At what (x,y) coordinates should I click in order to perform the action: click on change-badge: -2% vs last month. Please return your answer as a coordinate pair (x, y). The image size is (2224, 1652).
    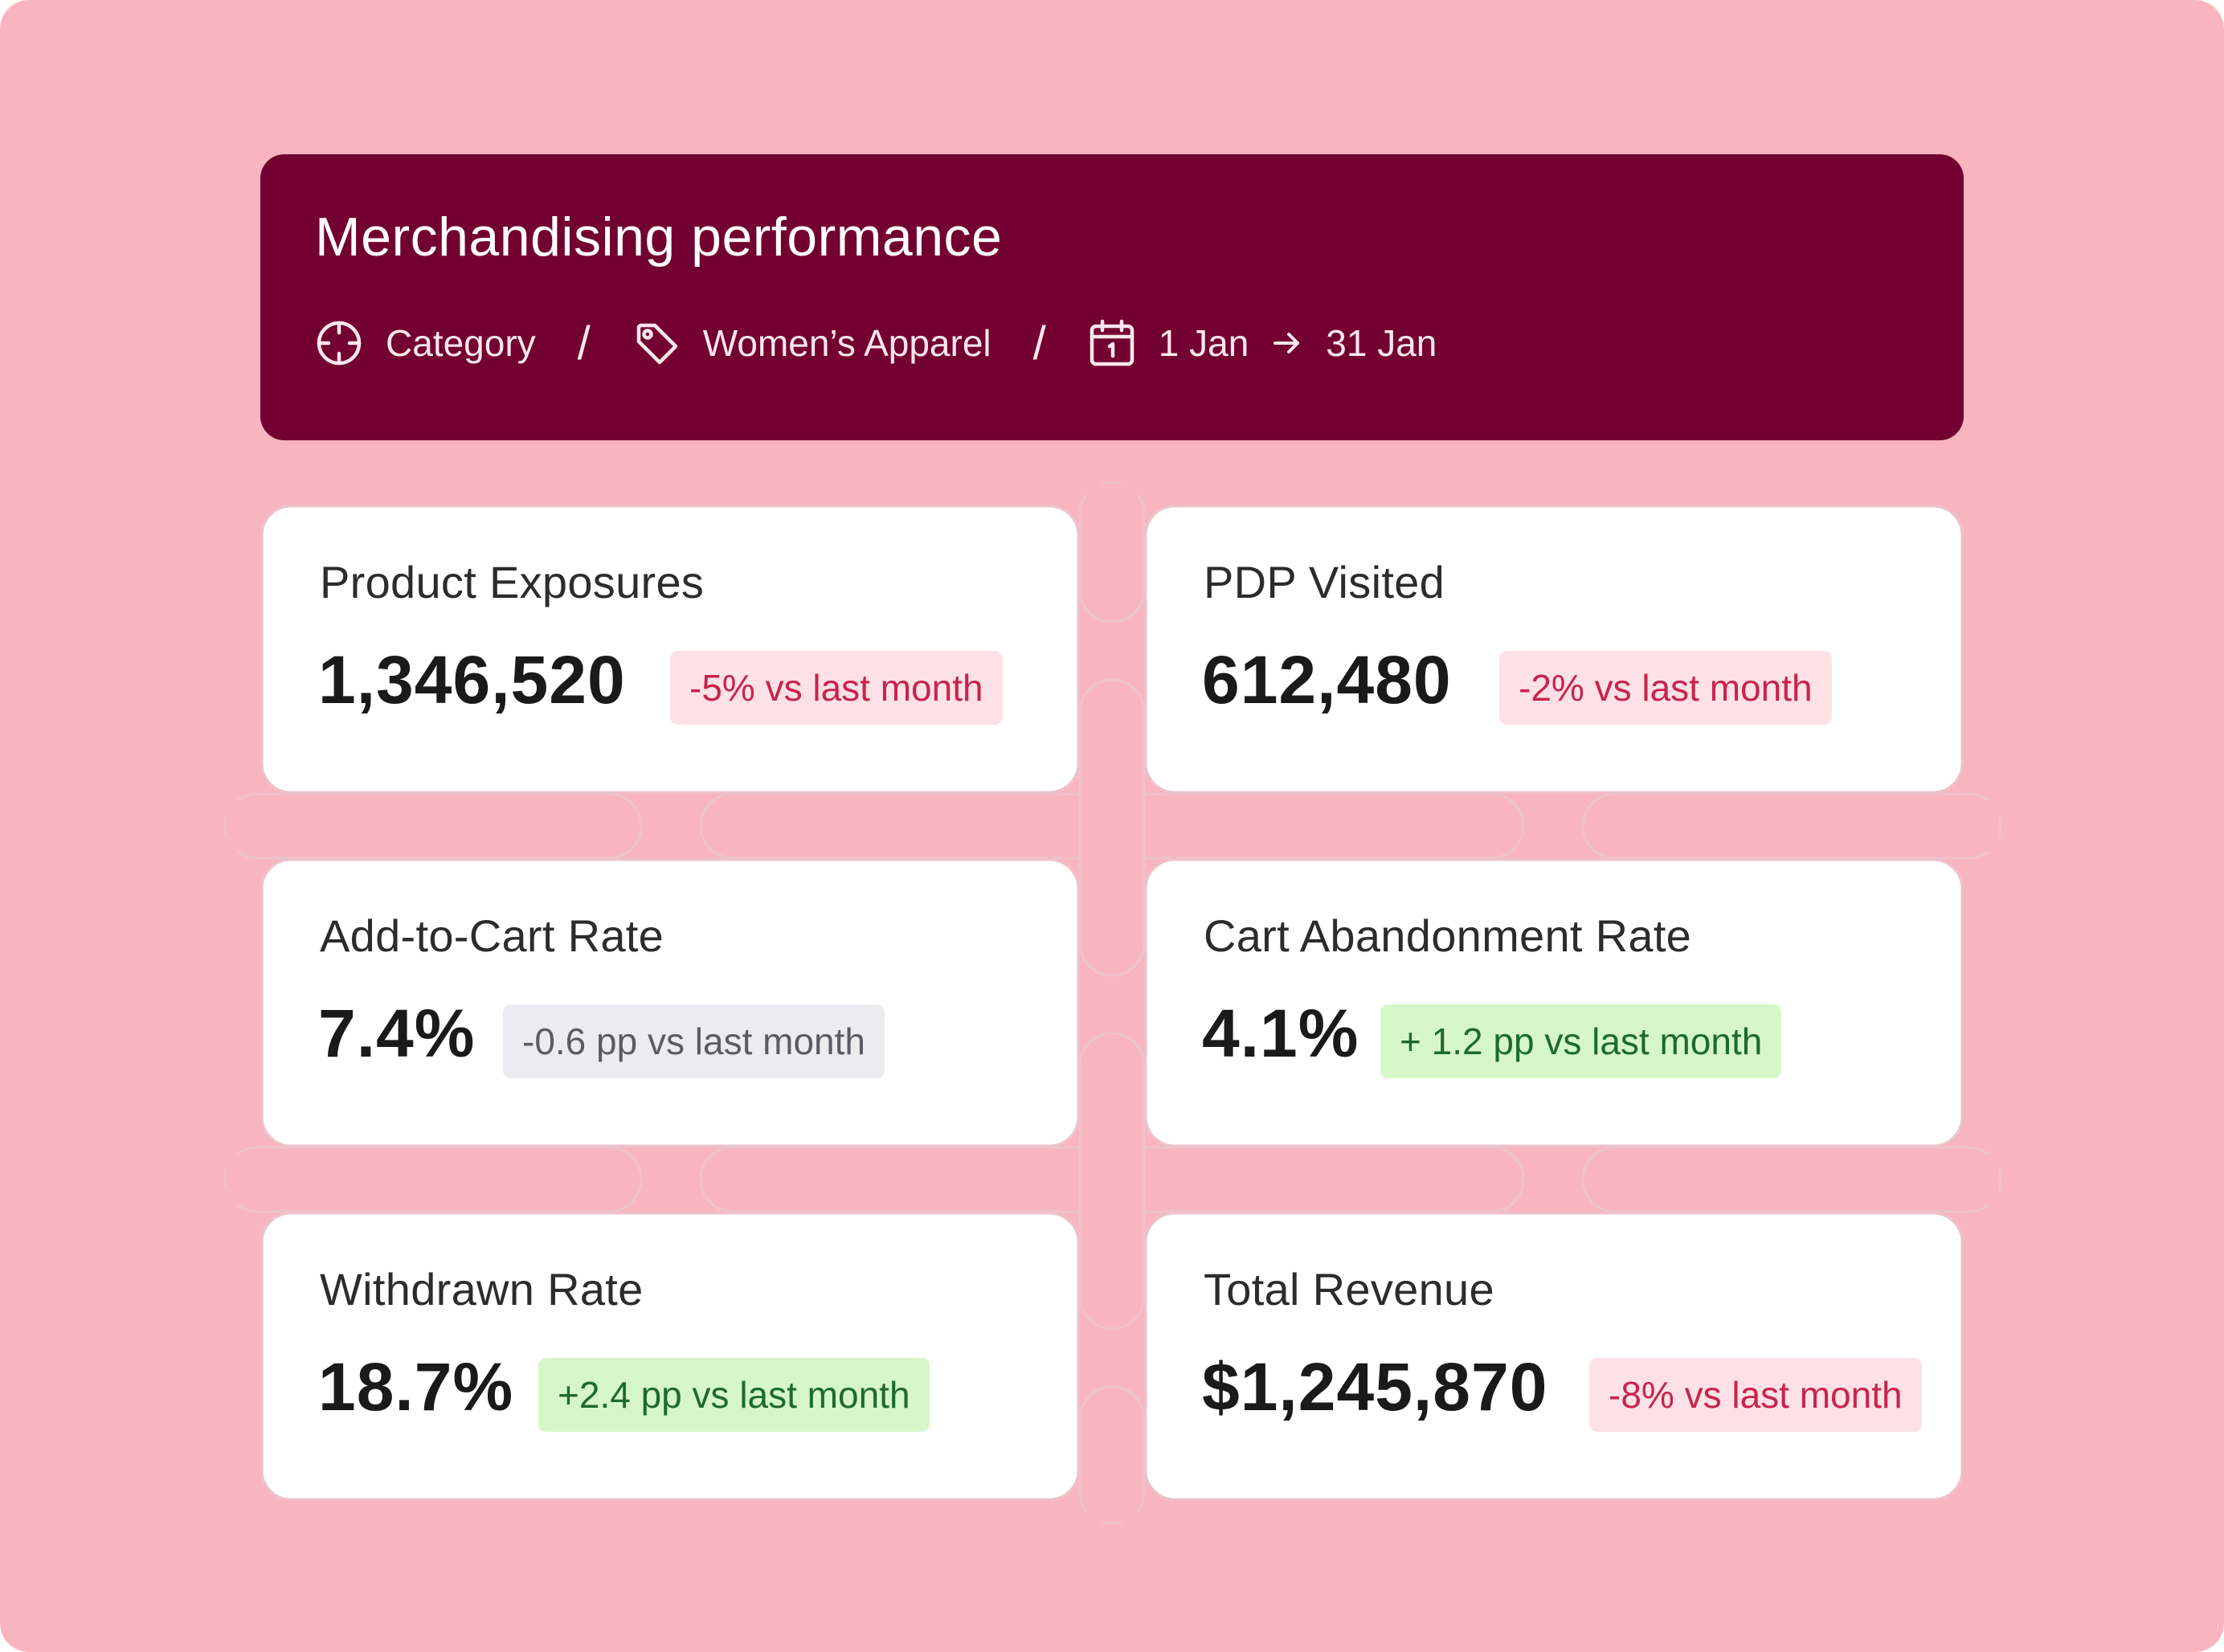
    Looking at the image, I should click on (1665, 688).